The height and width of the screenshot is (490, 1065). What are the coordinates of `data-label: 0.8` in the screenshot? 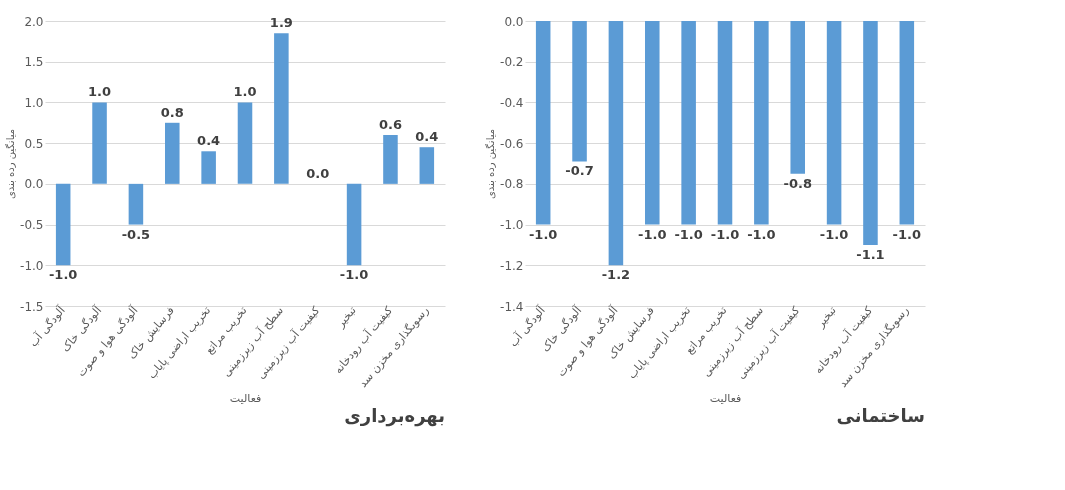 It's located at (172, 112).